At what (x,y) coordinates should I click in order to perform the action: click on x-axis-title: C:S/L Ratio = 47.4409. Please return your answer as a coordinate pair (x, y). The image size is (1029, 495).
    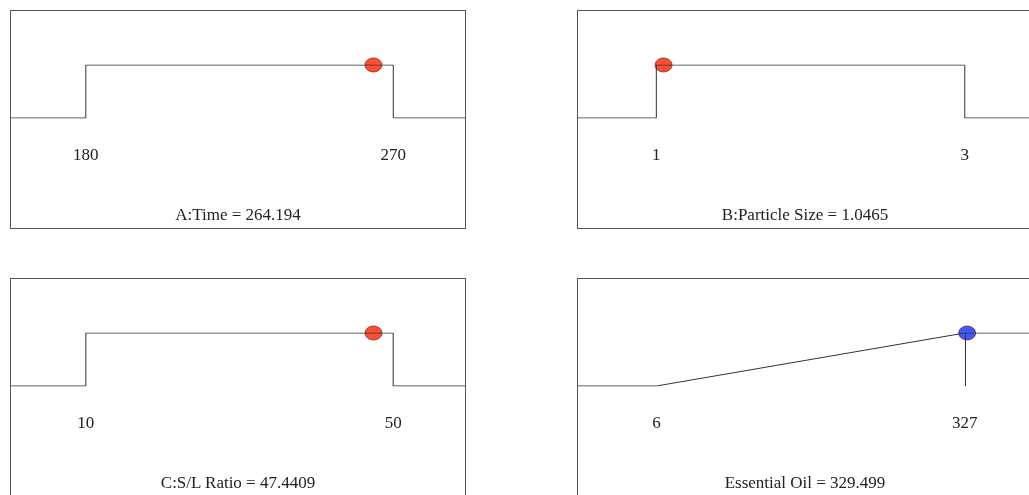
    Looking at the image, I should click on (238, 482).